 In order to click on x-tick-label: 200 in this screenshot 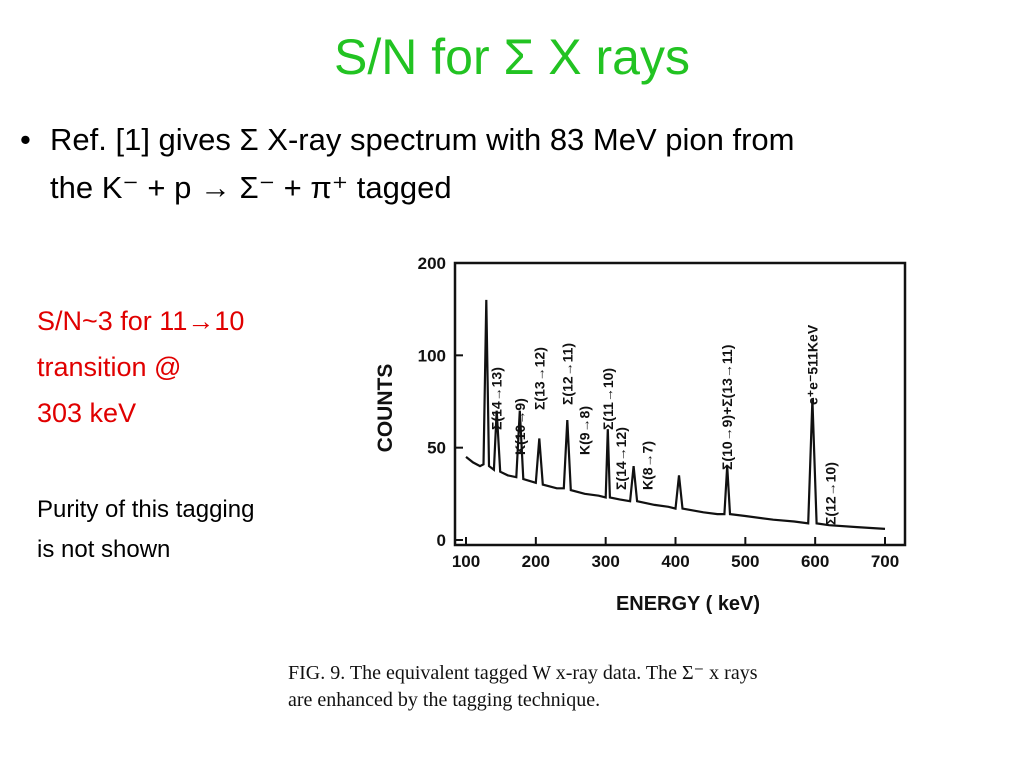, I will do `click(536, 561)`.